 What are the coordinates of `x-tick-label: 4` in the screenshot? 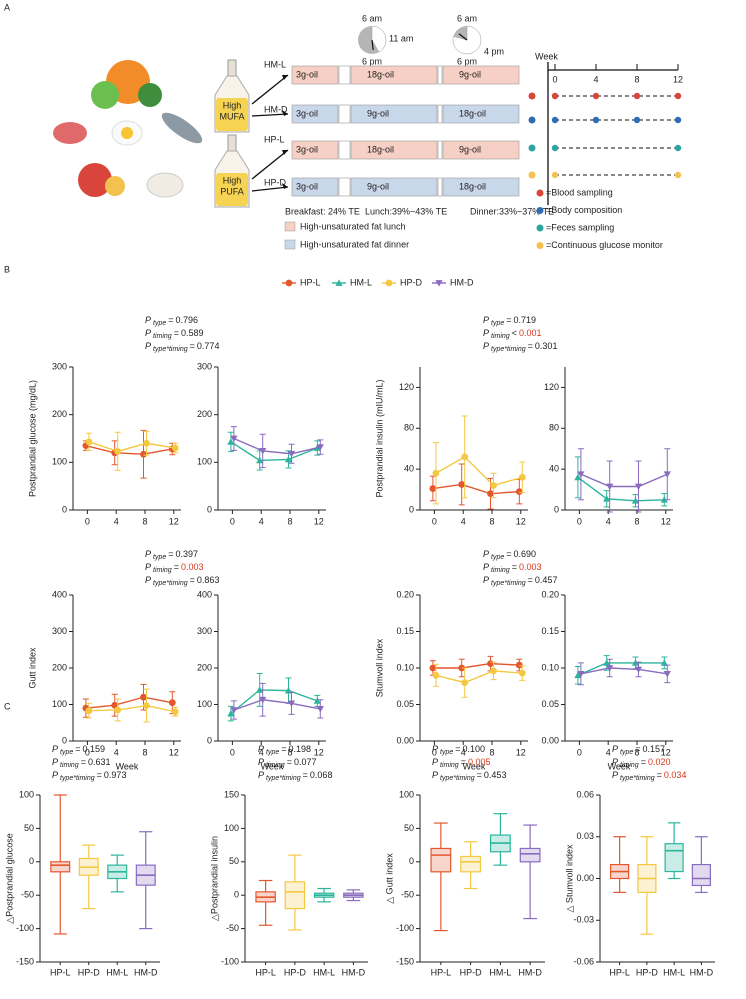 It's located at (608, 752).